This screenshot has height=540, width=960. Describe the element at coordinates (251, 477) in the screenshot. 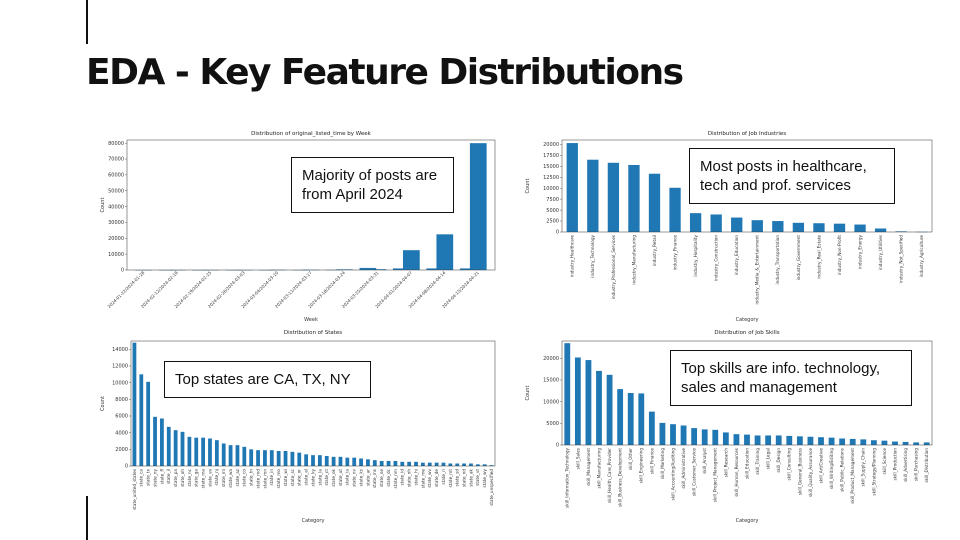

I see `x-tick-label: state_tn` at that location.